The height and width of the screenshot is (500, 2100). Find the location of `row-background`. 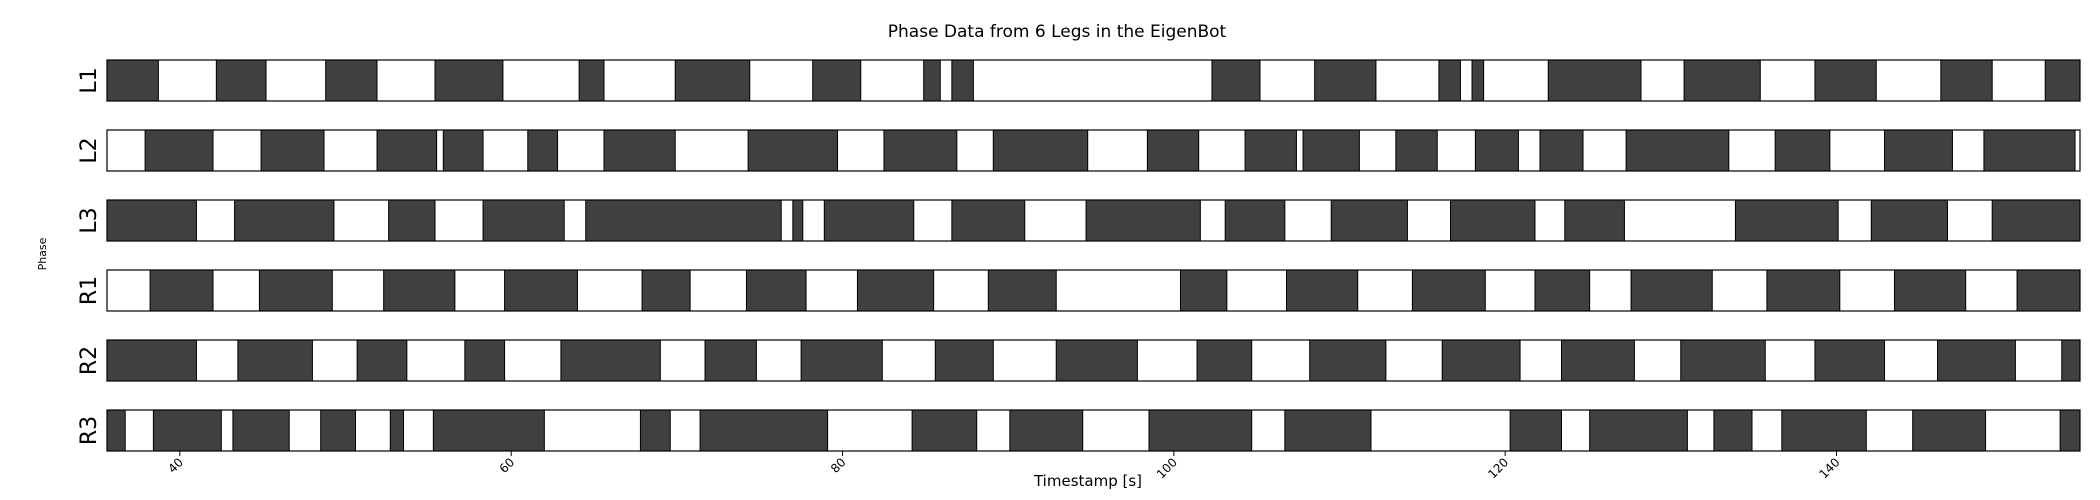

row-background is located at coordinates (1093, 80).